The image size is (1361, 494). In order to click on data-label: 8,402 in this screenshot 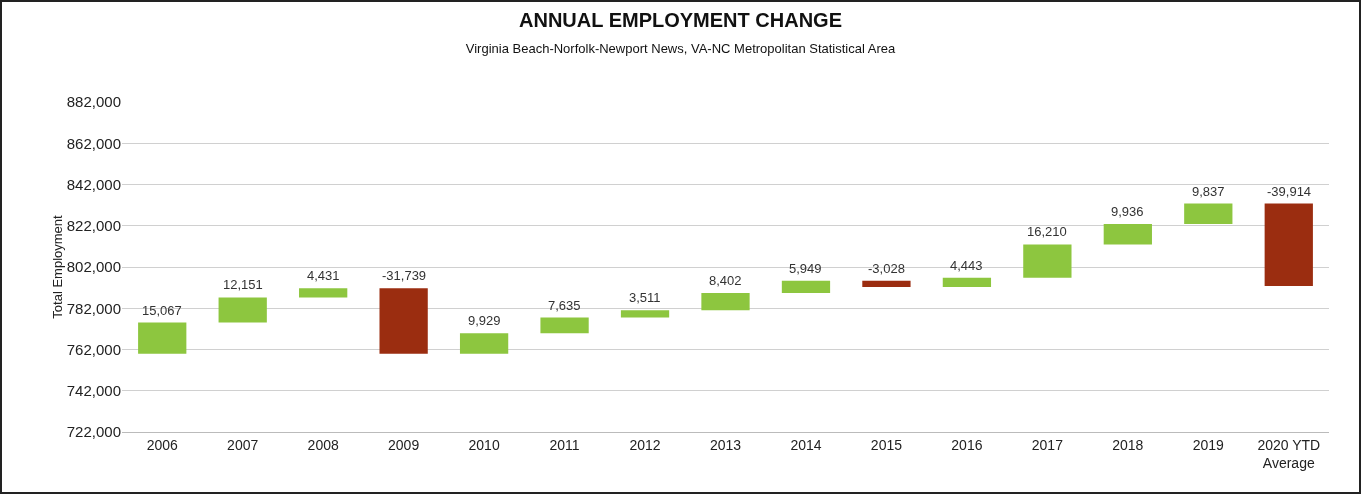, I will do `click(725, 280)`.